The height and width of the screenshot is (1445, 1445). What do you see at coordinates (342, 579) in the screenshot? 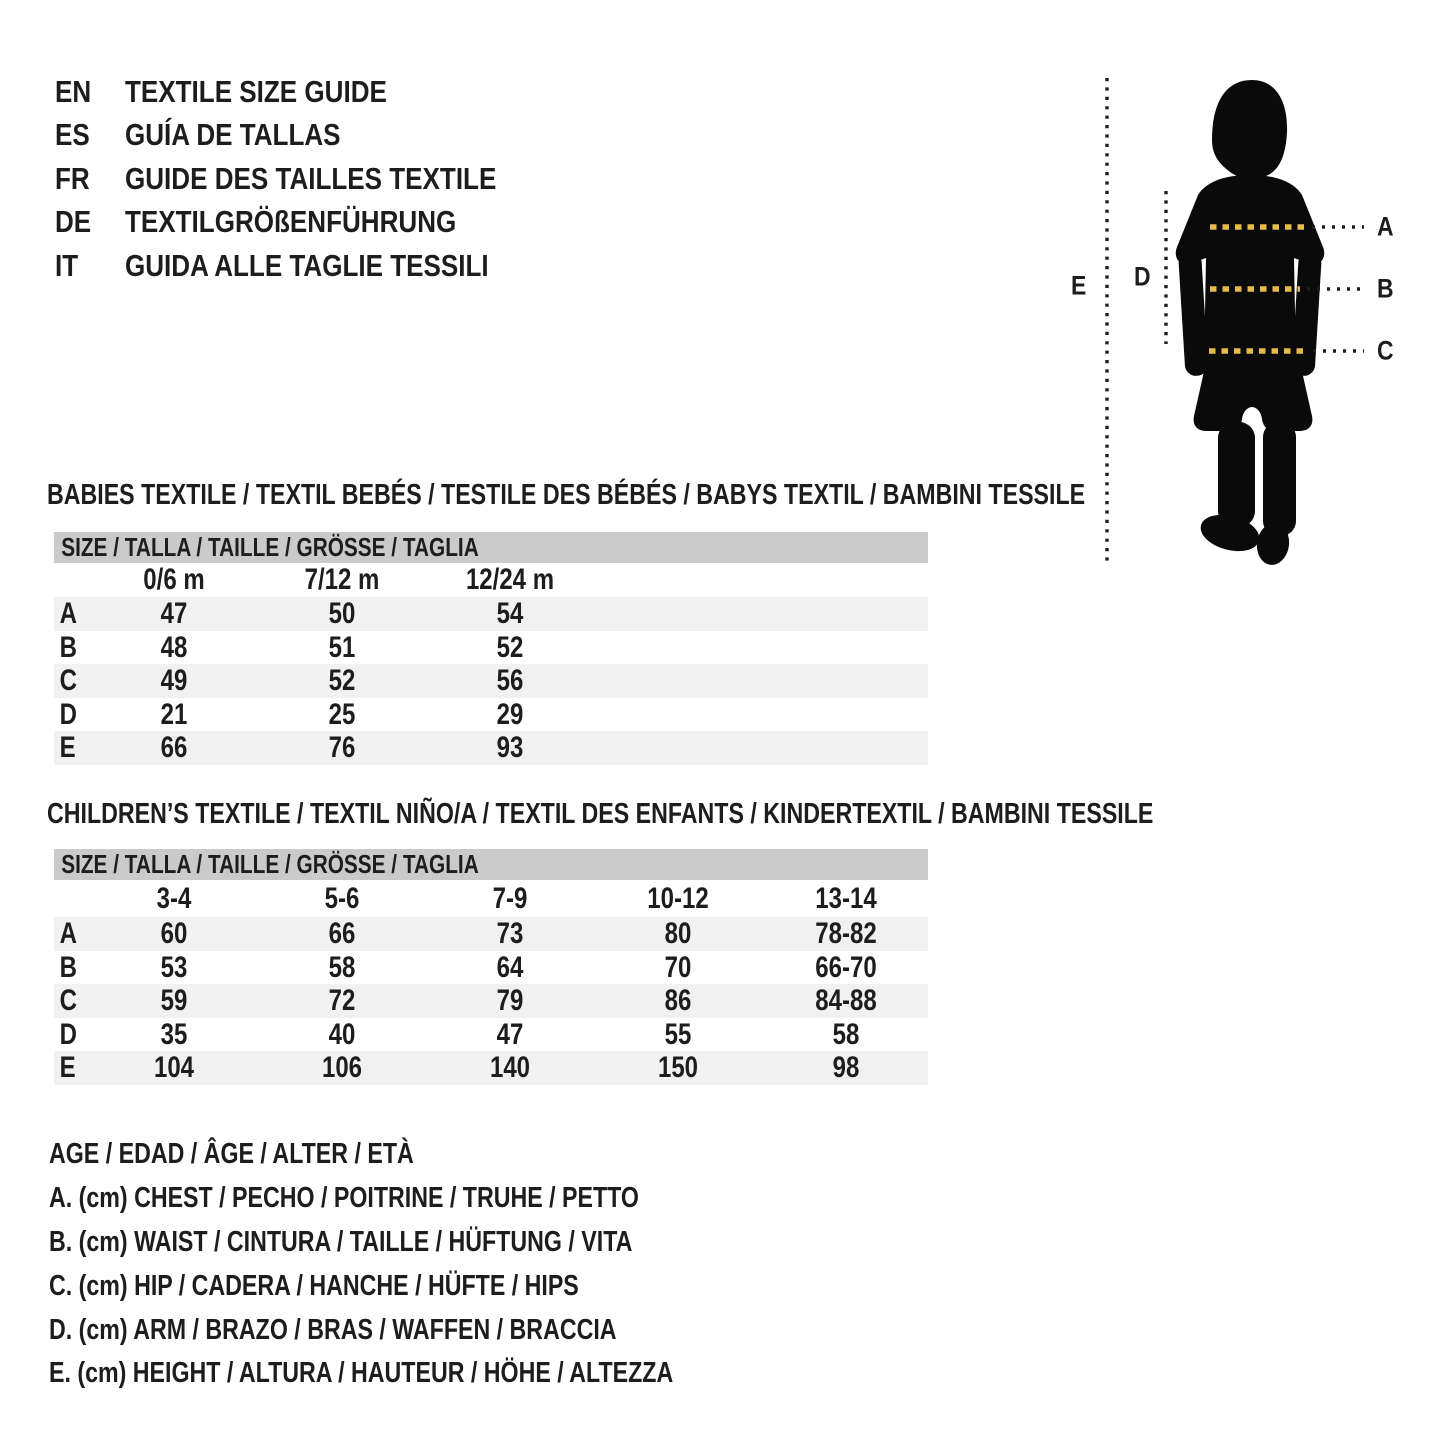
I see `column-header: 7/12 m` at bounding box center [342, 579].